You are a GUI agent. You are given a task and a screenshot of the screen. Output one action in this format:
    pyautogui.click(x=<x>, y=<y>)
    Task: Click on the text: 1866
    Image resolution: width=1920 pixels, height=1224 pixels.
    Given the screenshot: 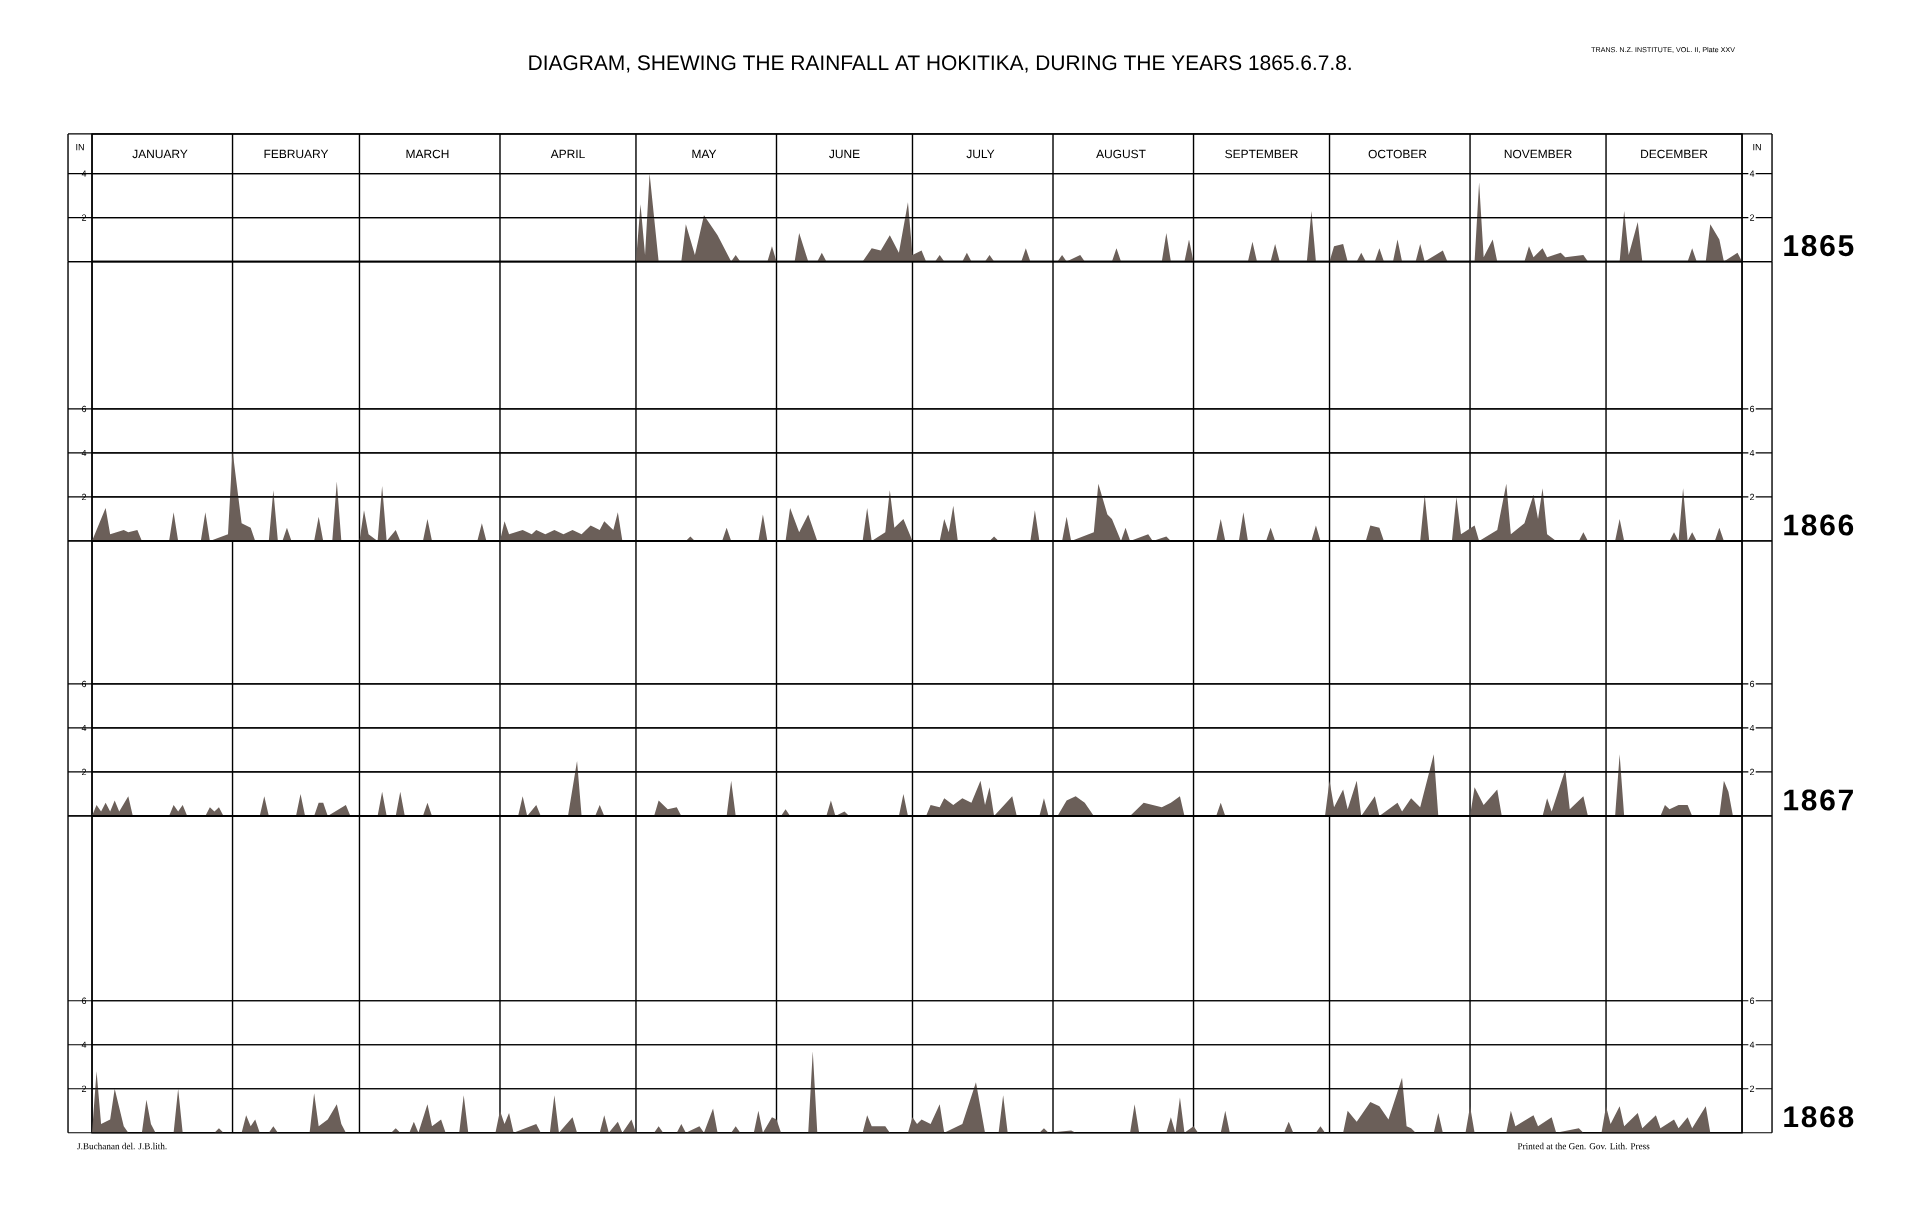 What is the action you would take?
    pyautogui.click(x=1819, y=525)
    